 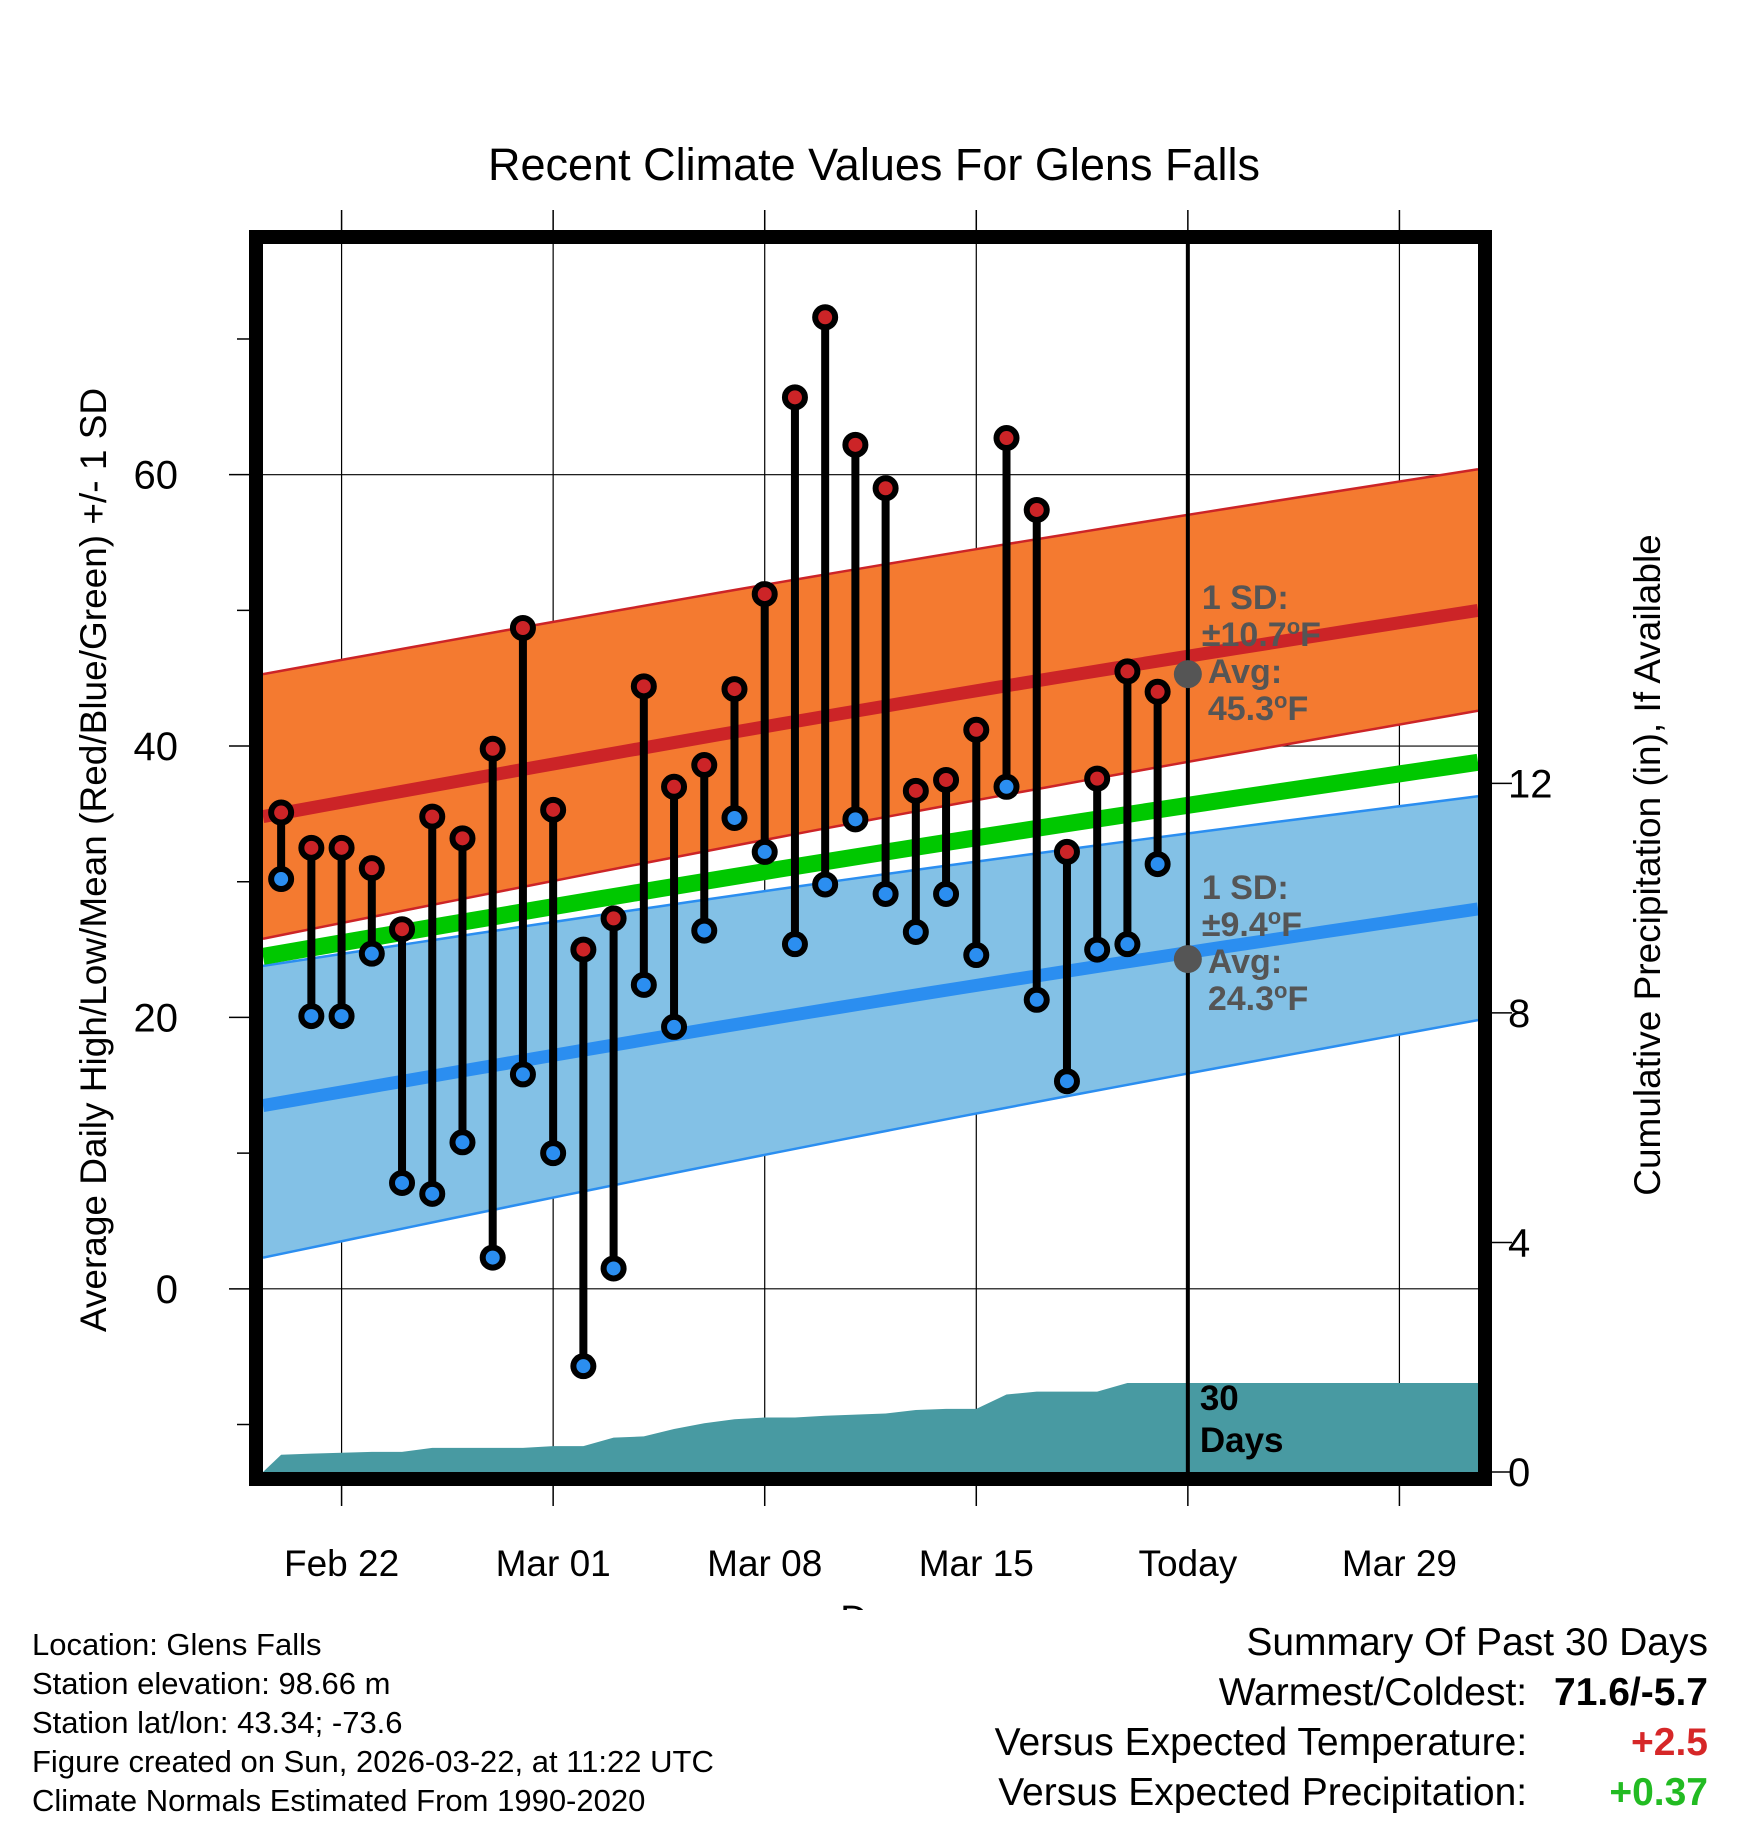 What do you see at coordinates (339, 1800) in the screenshot?
I see `meta-normals: Climate Normals Estimated From 1990-2020` at bounding box center [339, 1800].